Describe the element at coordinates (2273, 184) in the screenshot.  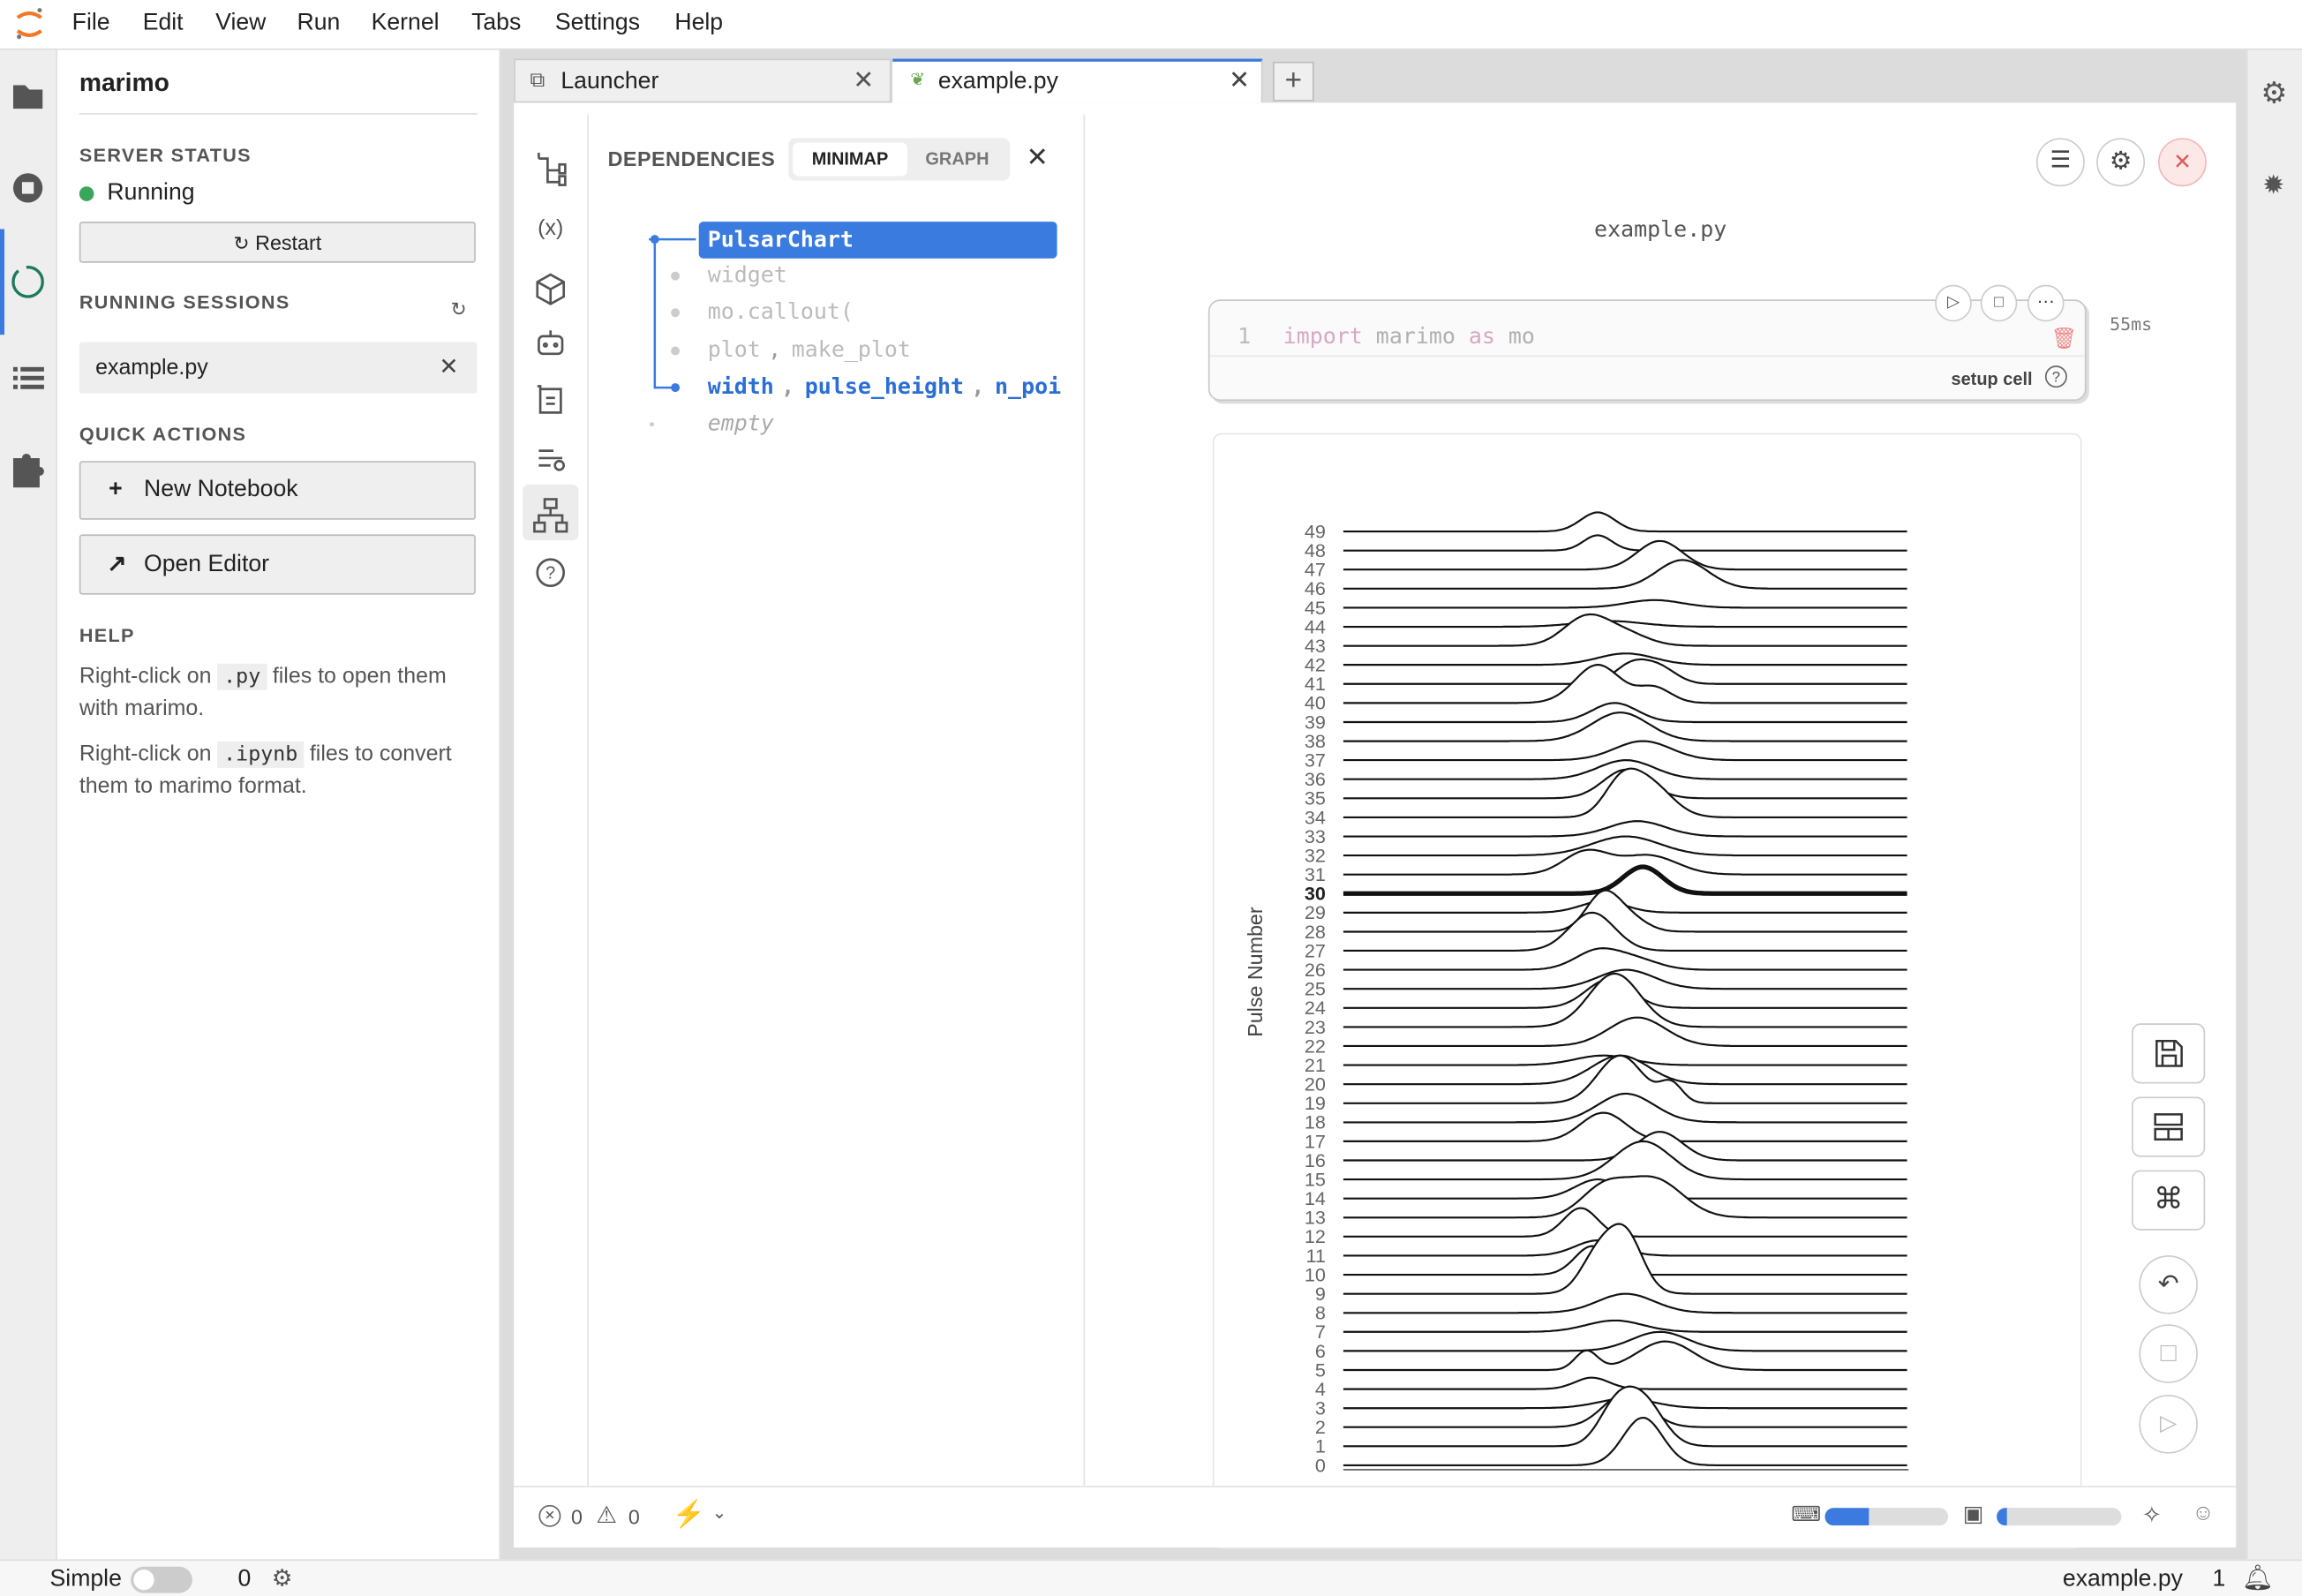
I see `debugger-icon: ✹` at that location.